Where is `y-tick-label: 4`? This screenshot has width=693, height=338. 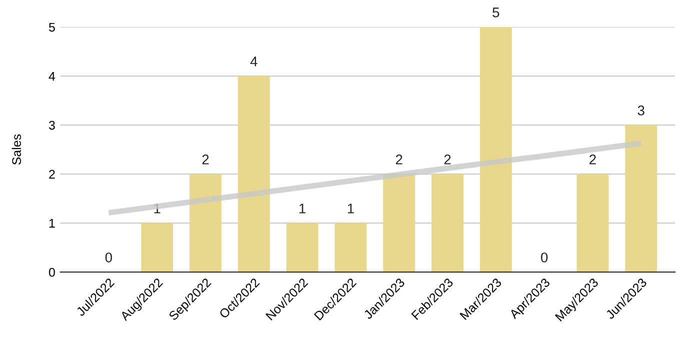 y-tick-label: 4 is located at coordinates (52, 76).